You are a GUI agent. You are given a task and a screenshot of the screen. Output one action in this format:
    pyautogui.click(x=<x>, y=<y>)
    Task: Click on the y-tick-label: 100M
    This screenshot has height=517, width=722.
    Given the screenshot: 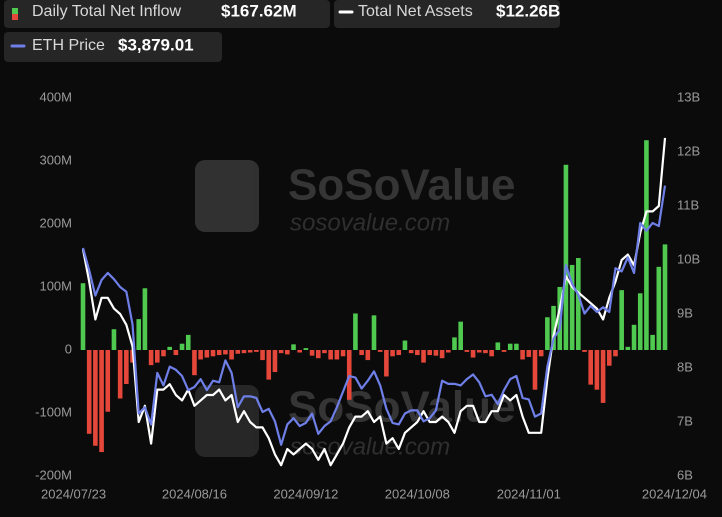 What is the action you would take?
    pyautogui.click(x=55, y=285)
    